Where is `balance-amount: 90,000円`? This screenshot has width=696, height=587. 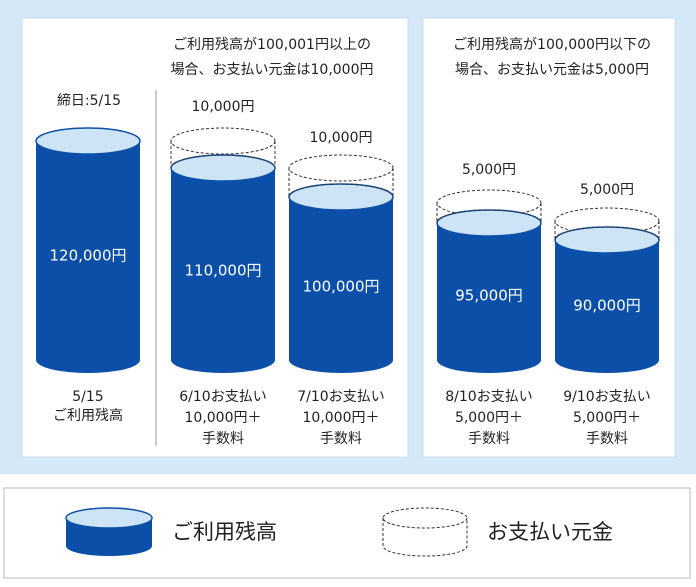 balance-amount: 90,000円 is located at coordinates (607, 306).